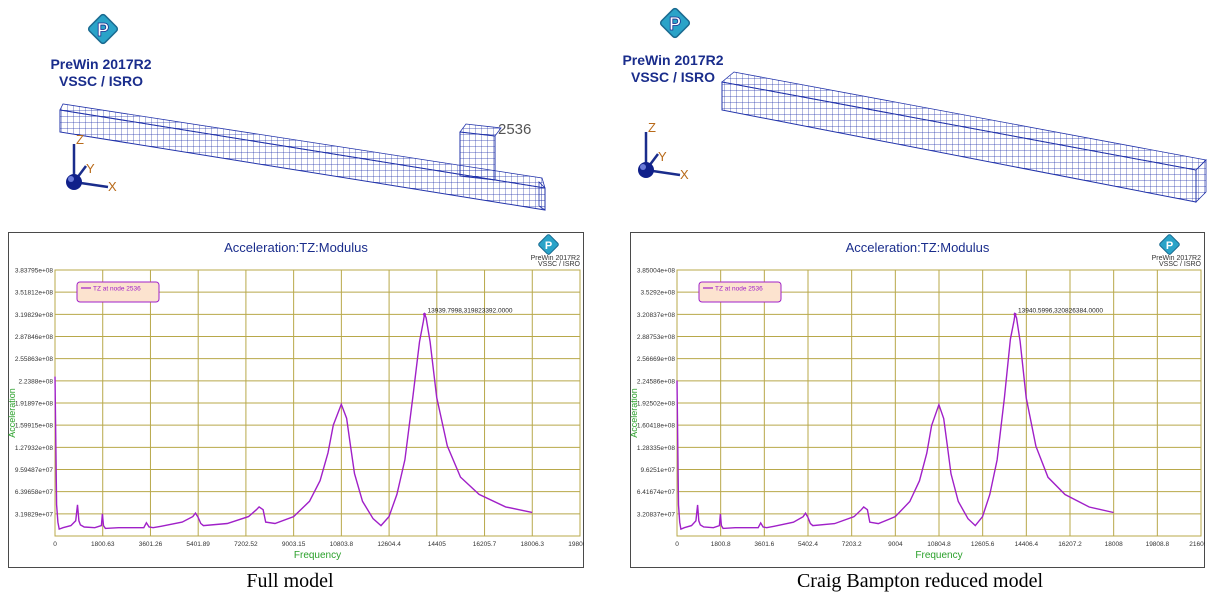  I want to click on node-label: 2536, so click(514, 129).